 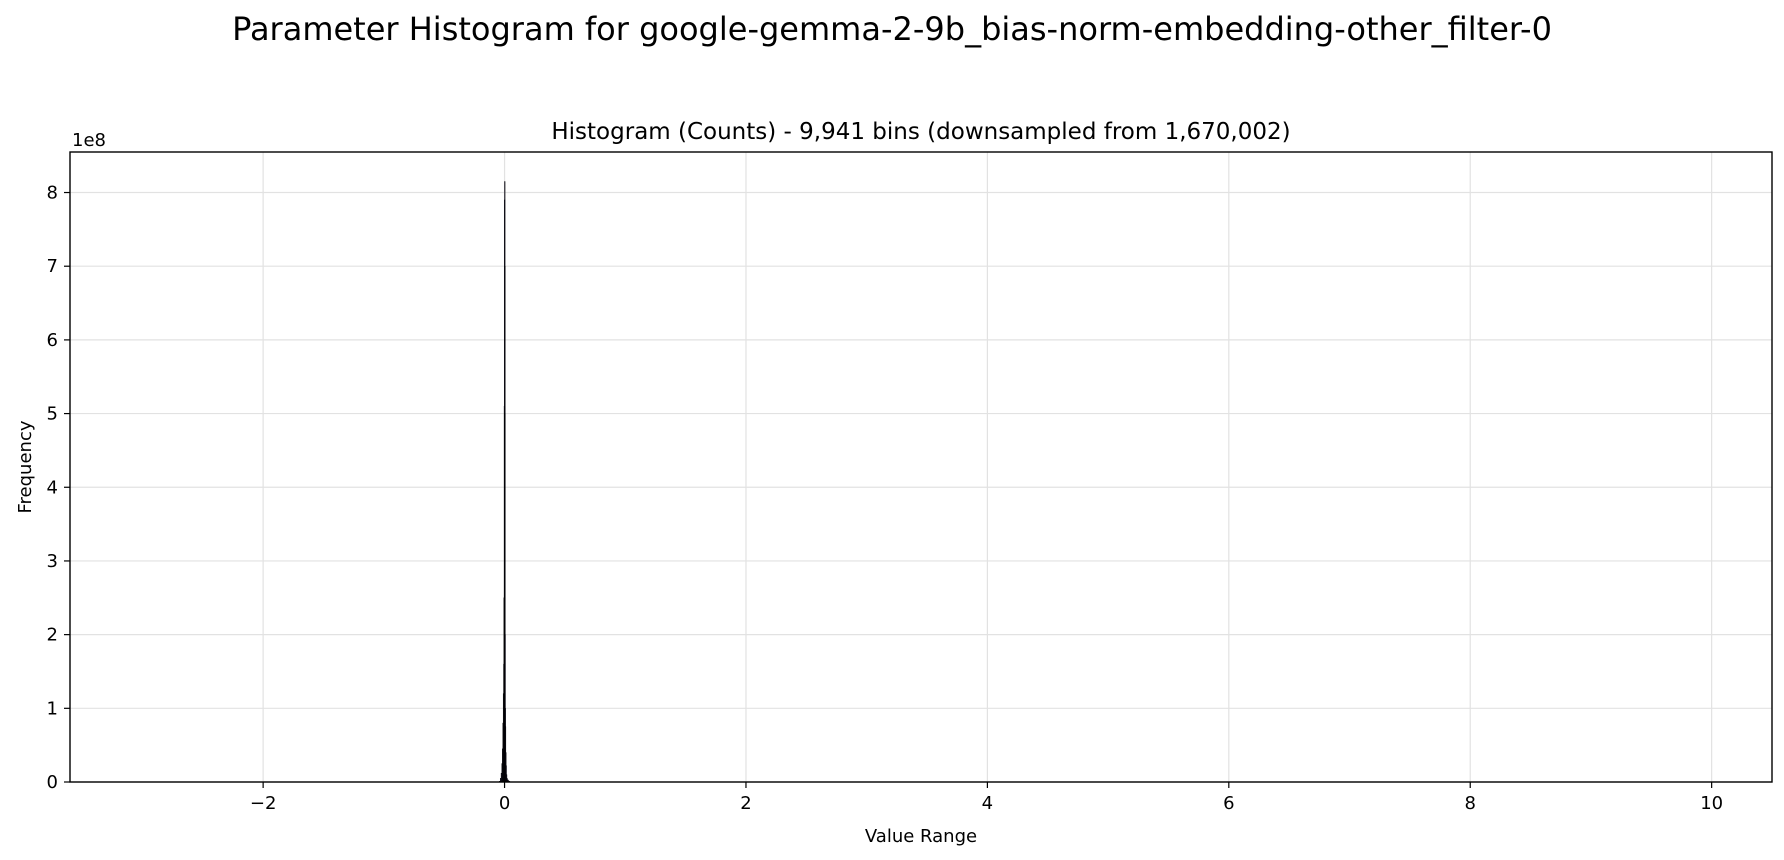 I want to click on y-tick-label: 7, so click(x=52, y=266).